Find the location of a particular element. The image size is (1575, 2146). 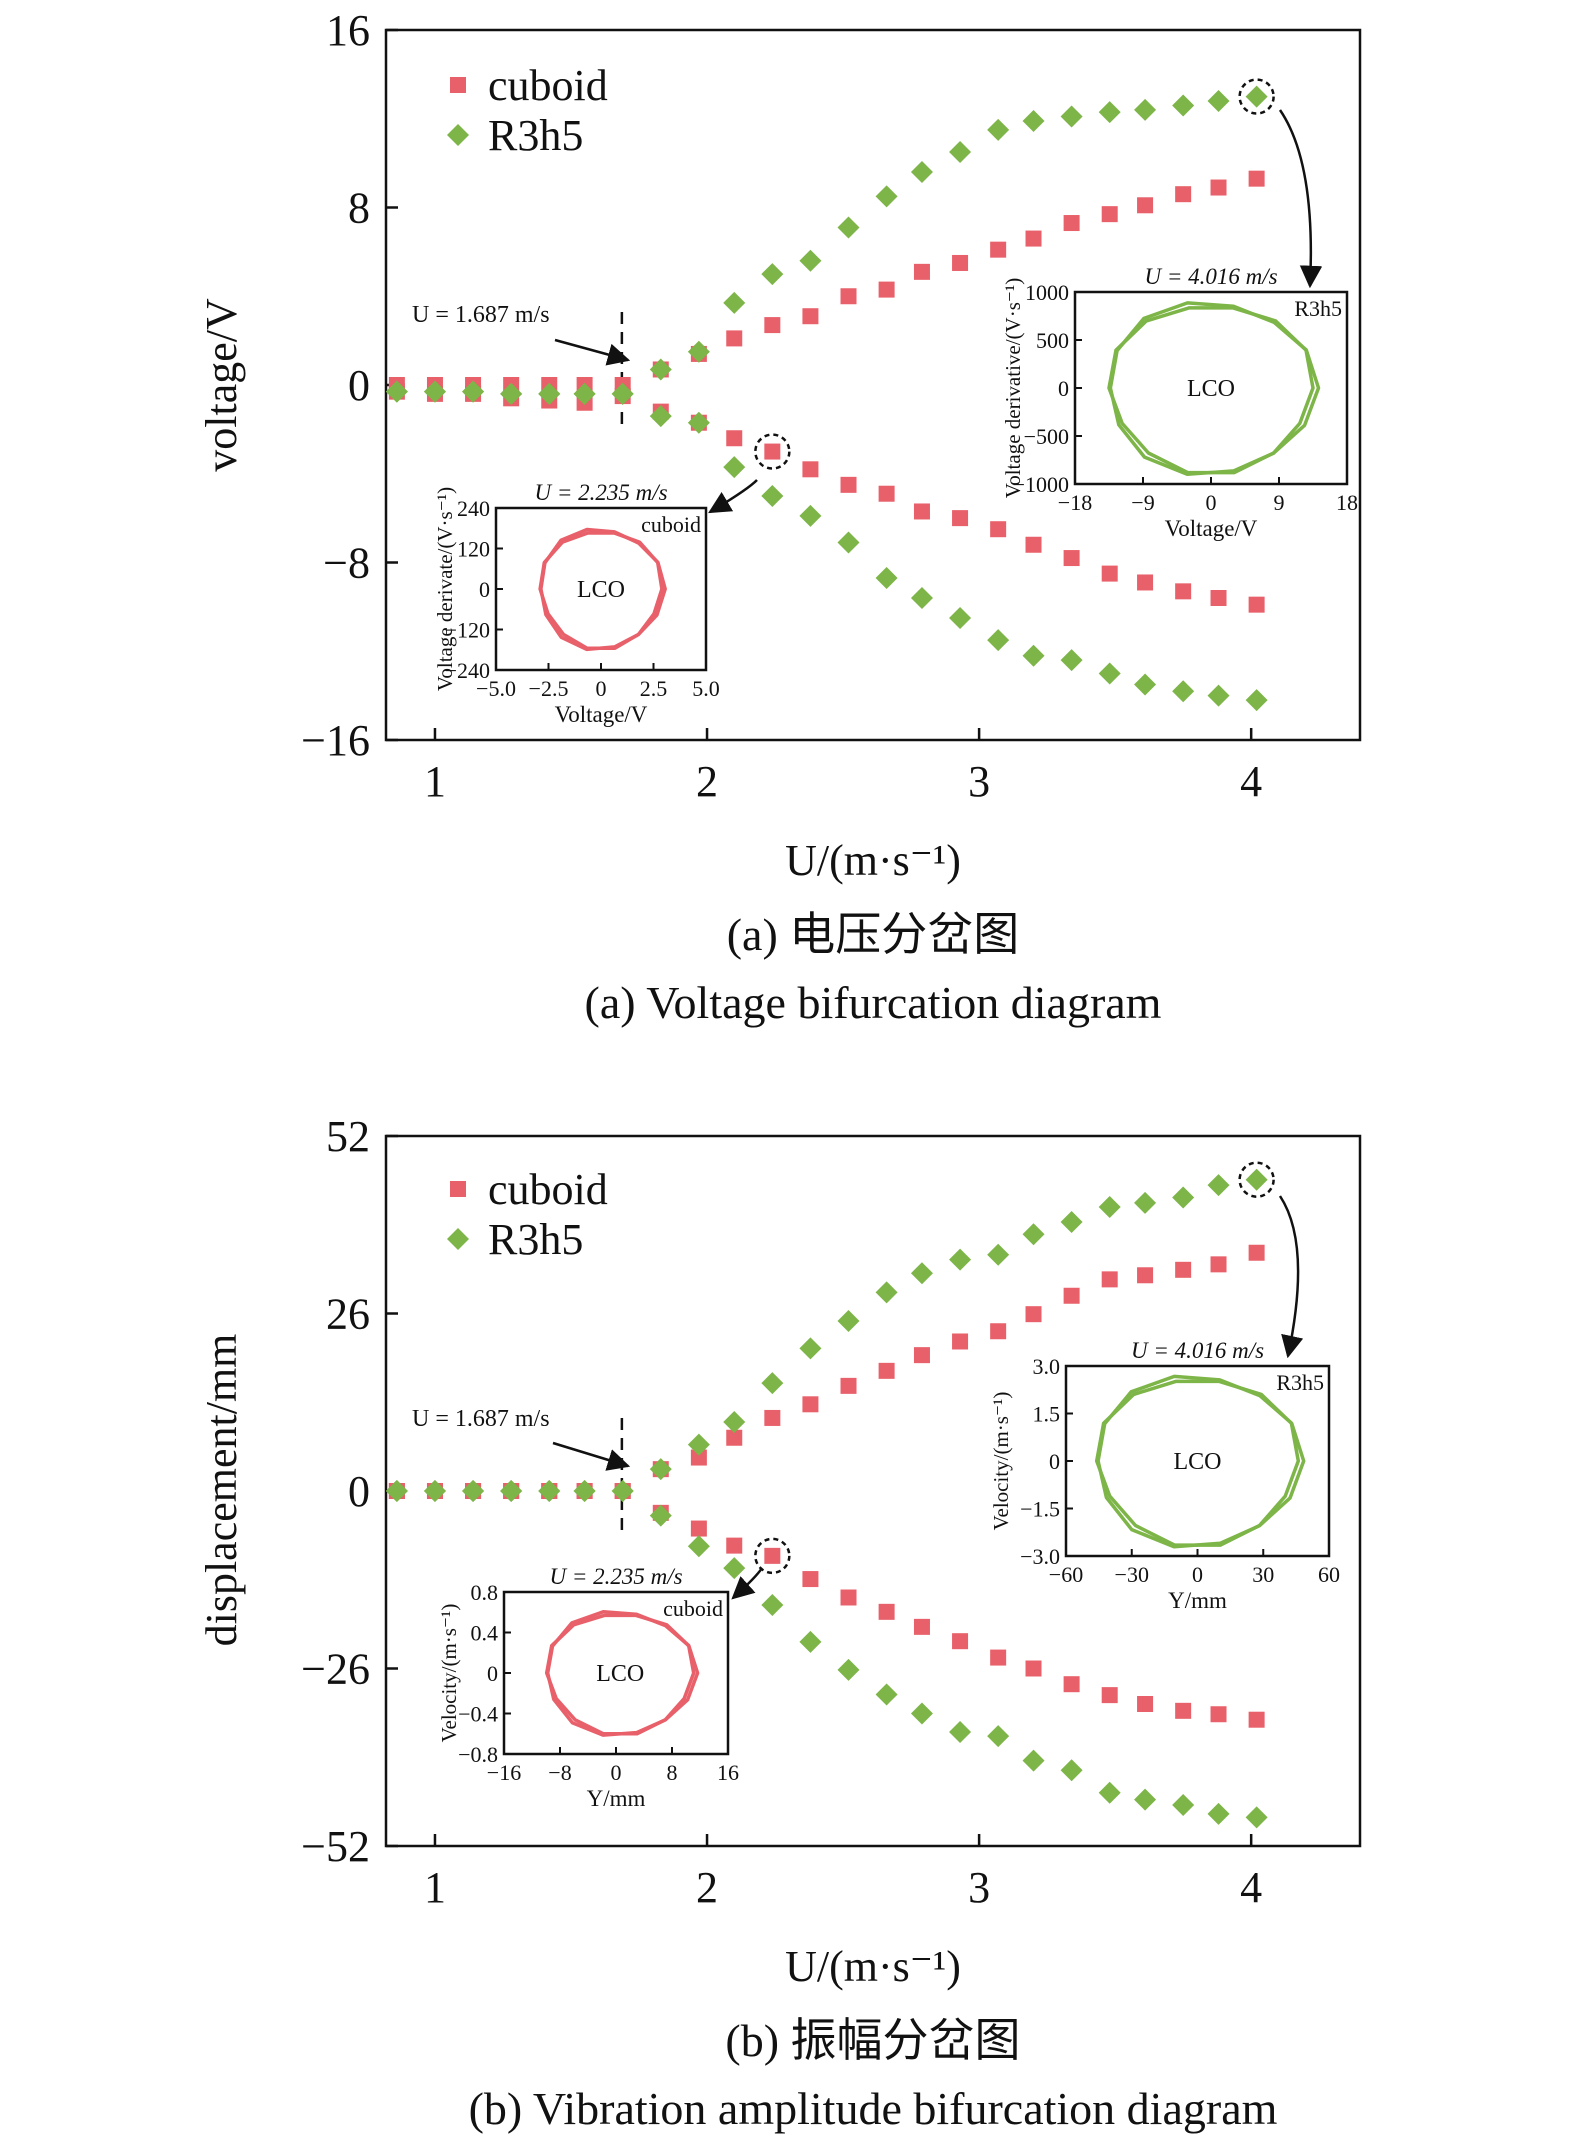

inset-y-tick-label: 0 is located at coordinates (492, 1673).